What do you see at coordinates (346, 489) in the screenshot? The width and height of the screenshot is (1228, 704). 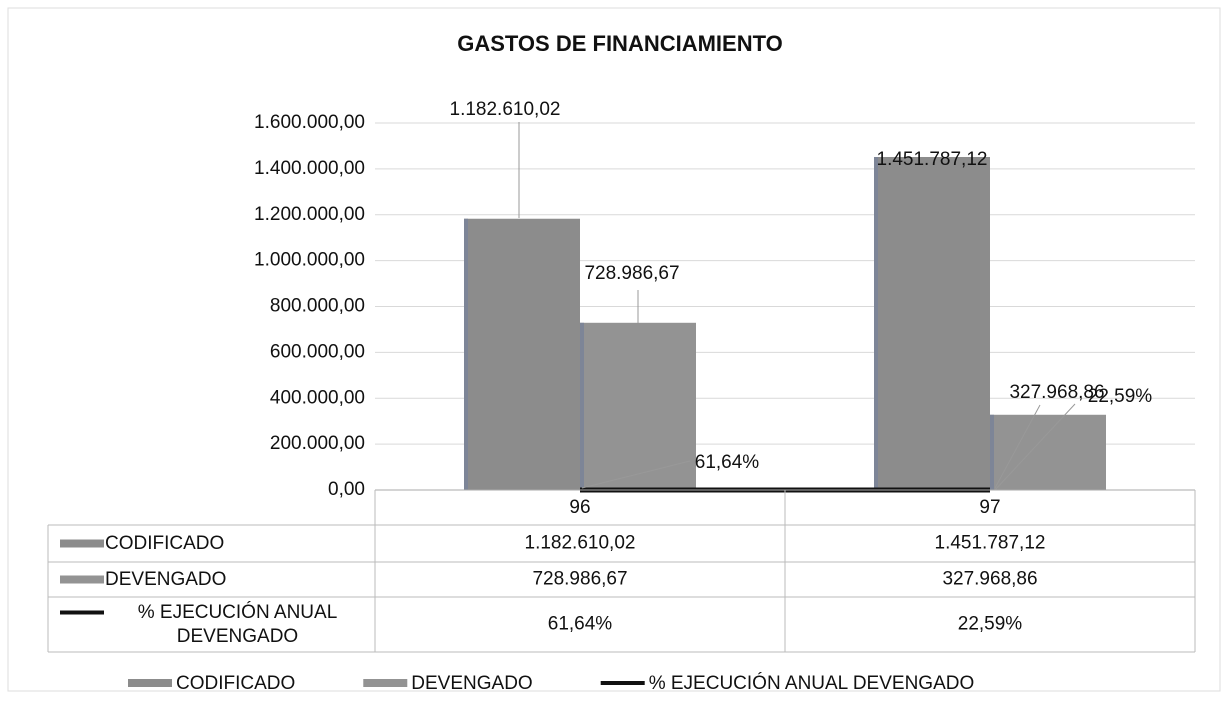 I see `y-tick-label: 0,00` at bounding box center [346, 489].